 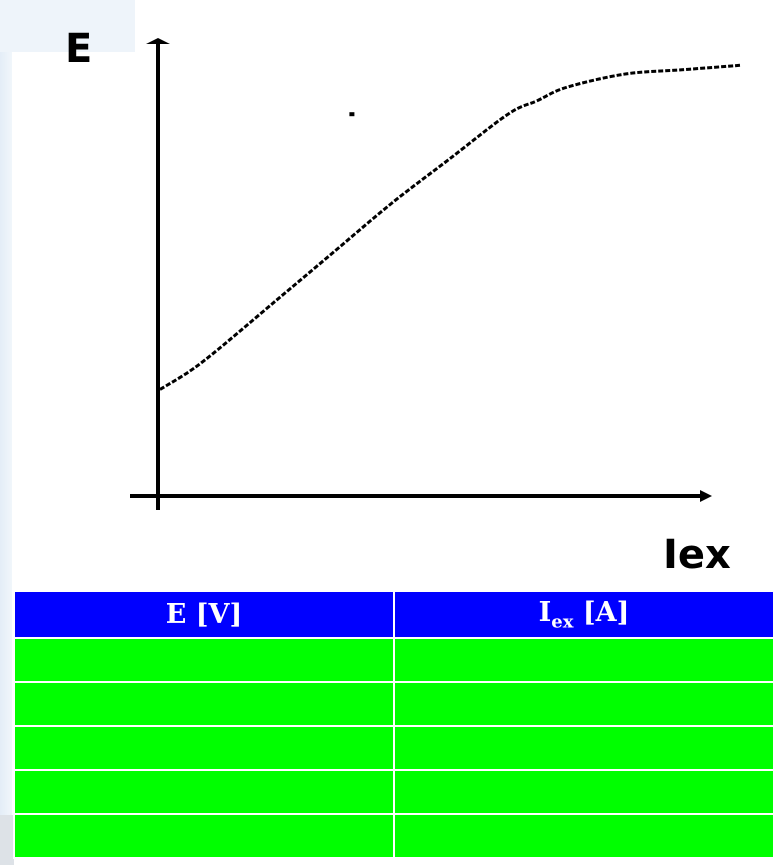 I want to click on top-left-band, so click(x=67, y=26).